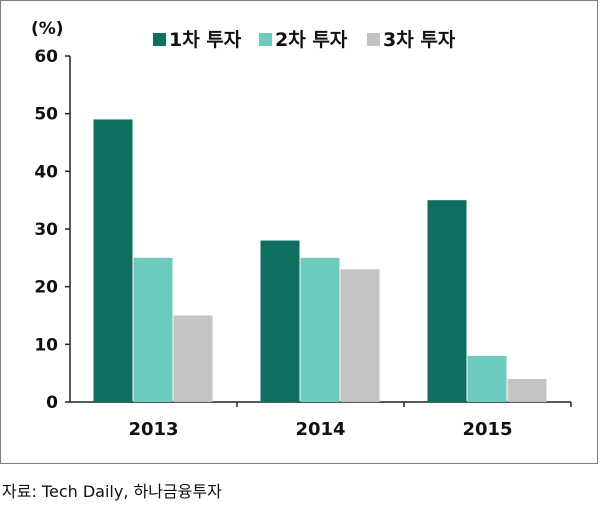 The height and width of the screenshot is (508, 600). What do you see at coordinates (320, 429) in the screenshot?
I see `x-category-label: 2014` at bounding box center [320, 429].